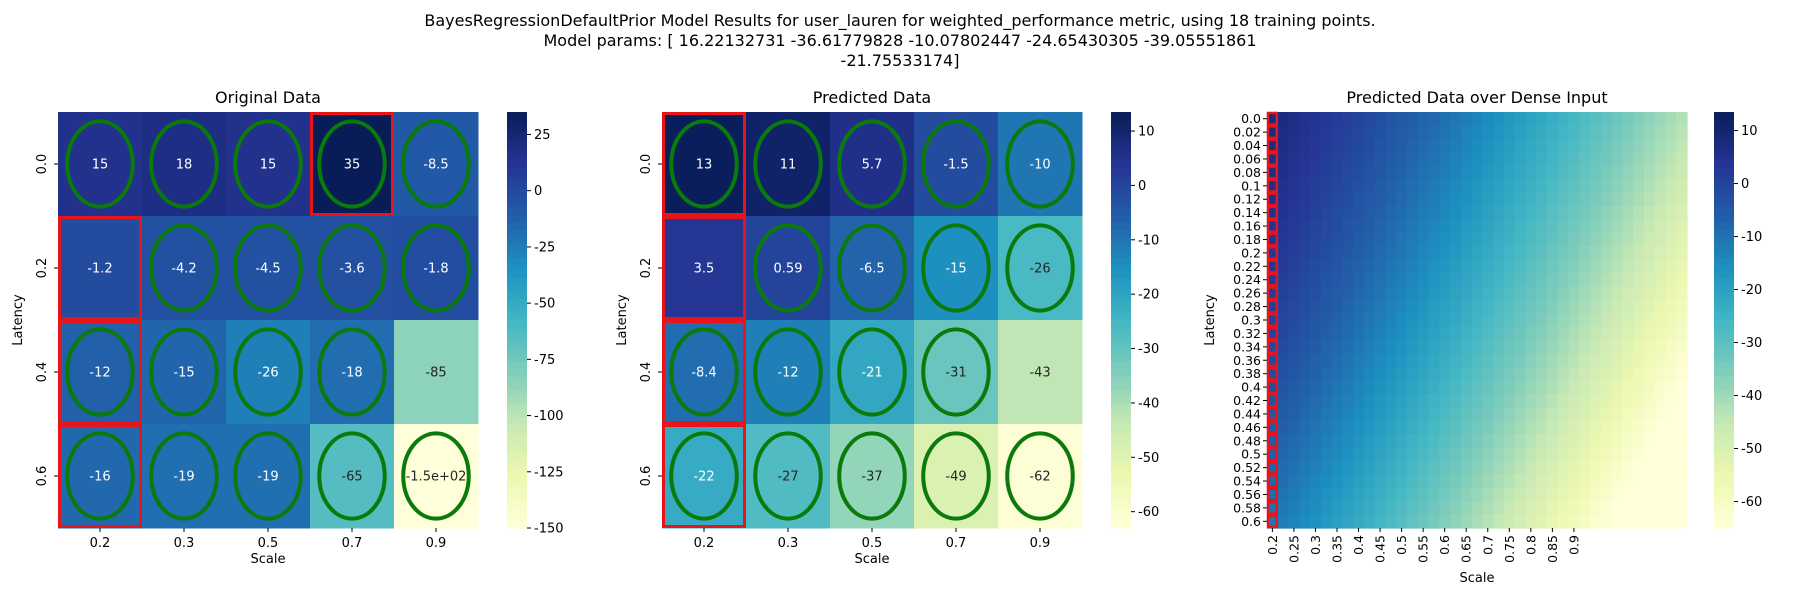 Image resolution: width=1800 pixels, height=600 pixels. I want to click on colorbar-tick-label: -20, so click(1148, 295).